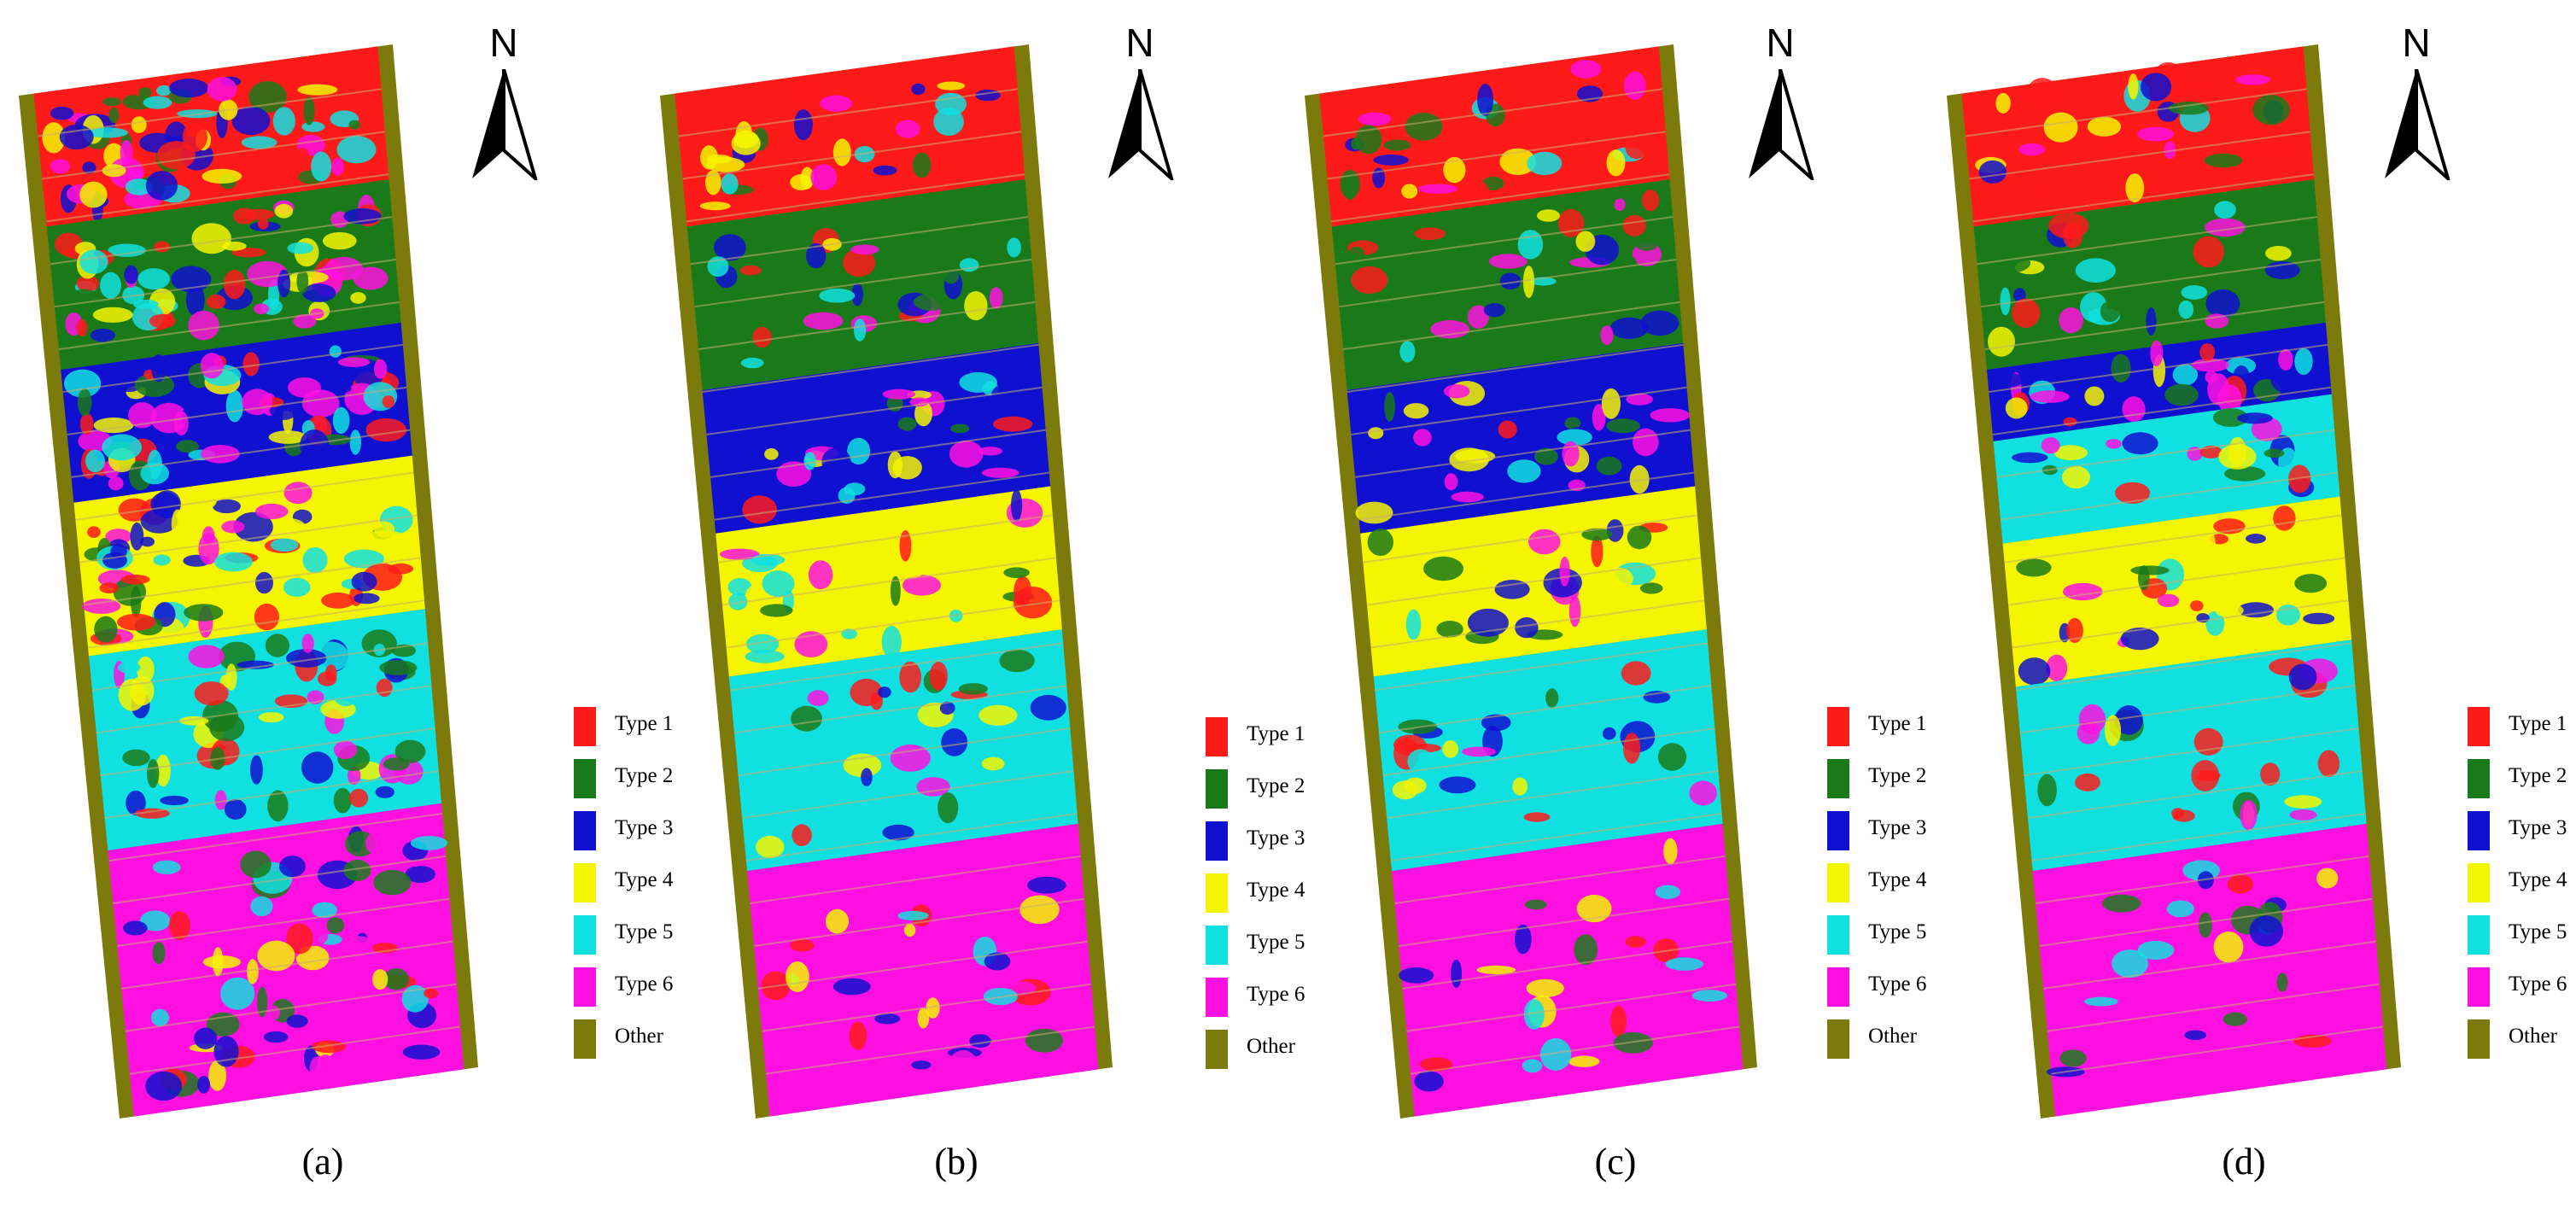 The height and width of the screenshot is (1209, 2576). I want to click on legend-item: Type 3, so click(2522, 837).